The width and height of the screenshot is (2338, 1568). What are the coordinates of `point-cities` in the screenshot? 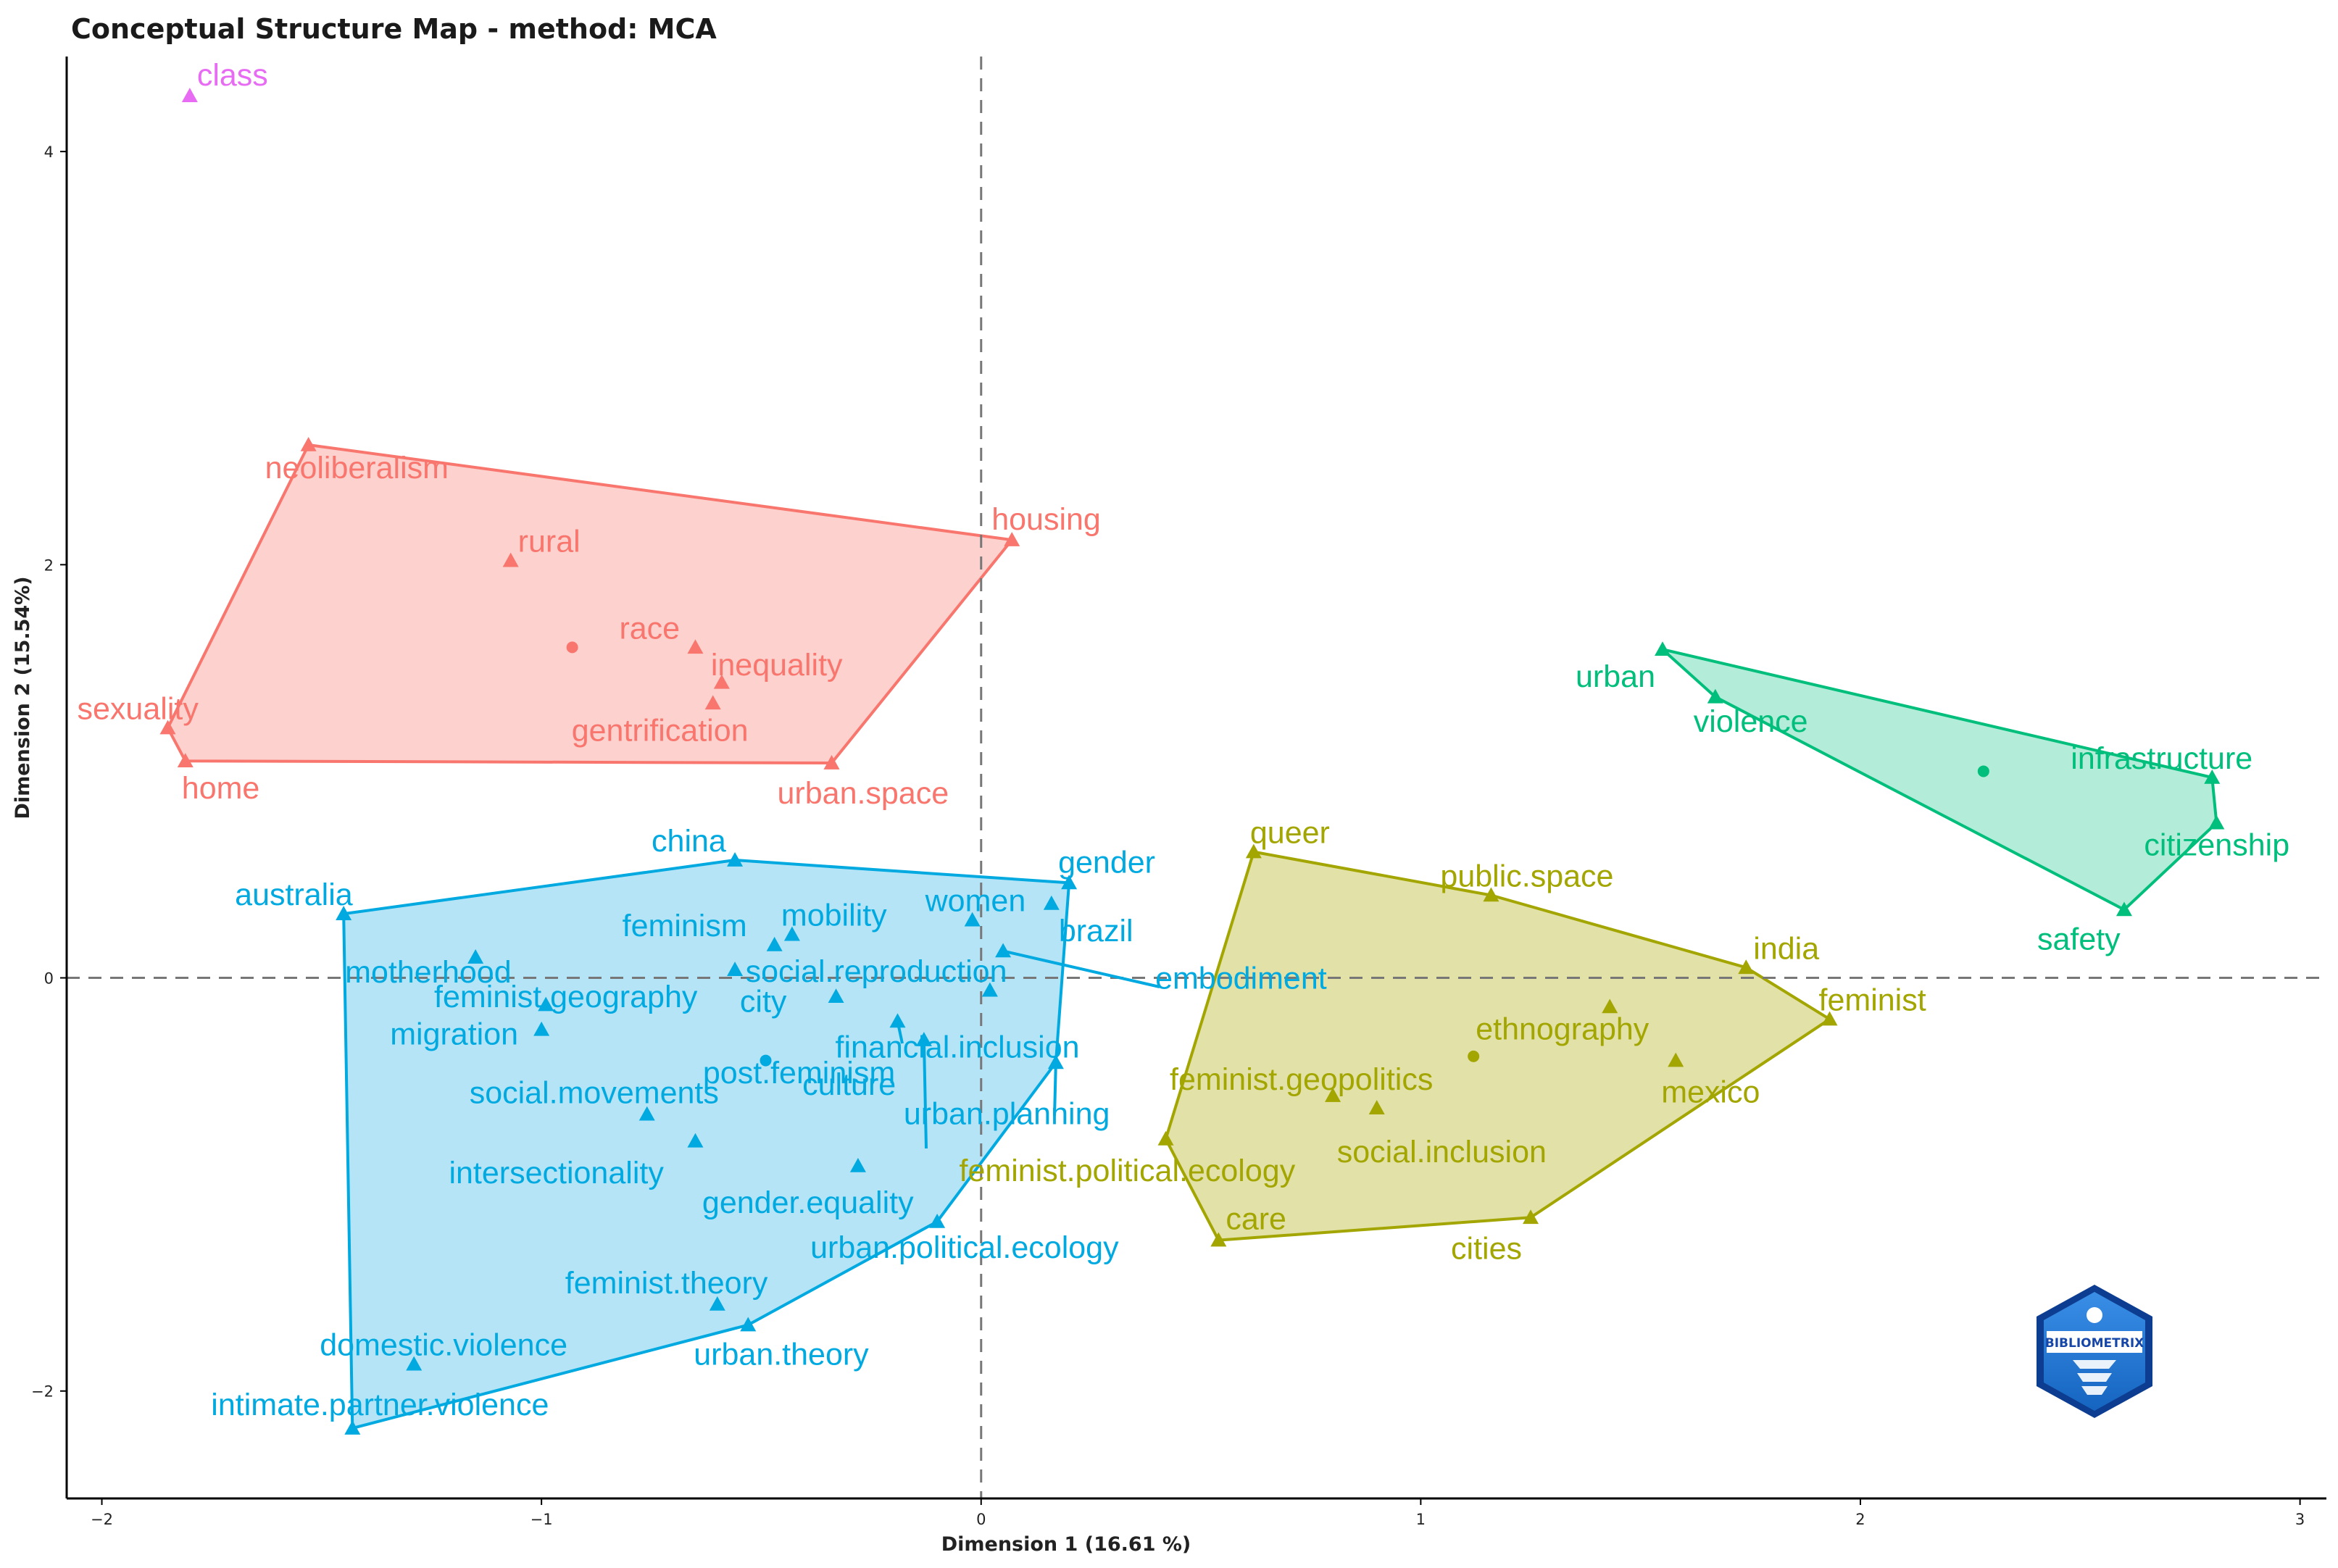 It's located at (1531, 1217).